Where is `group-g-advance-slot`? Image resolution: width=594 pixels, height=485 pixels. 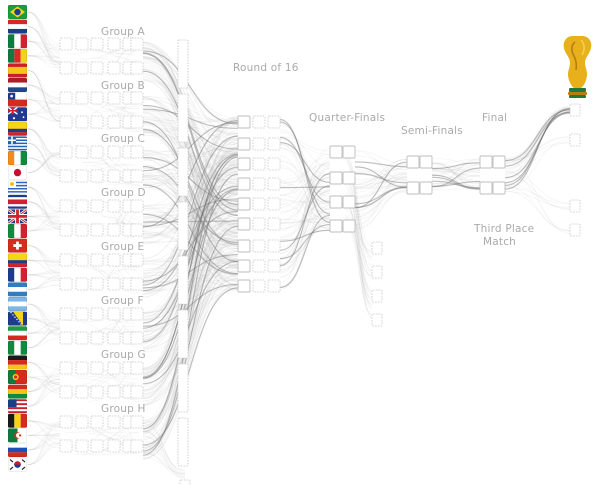
group-g-advance-slot is located at coordinates (183, 388).